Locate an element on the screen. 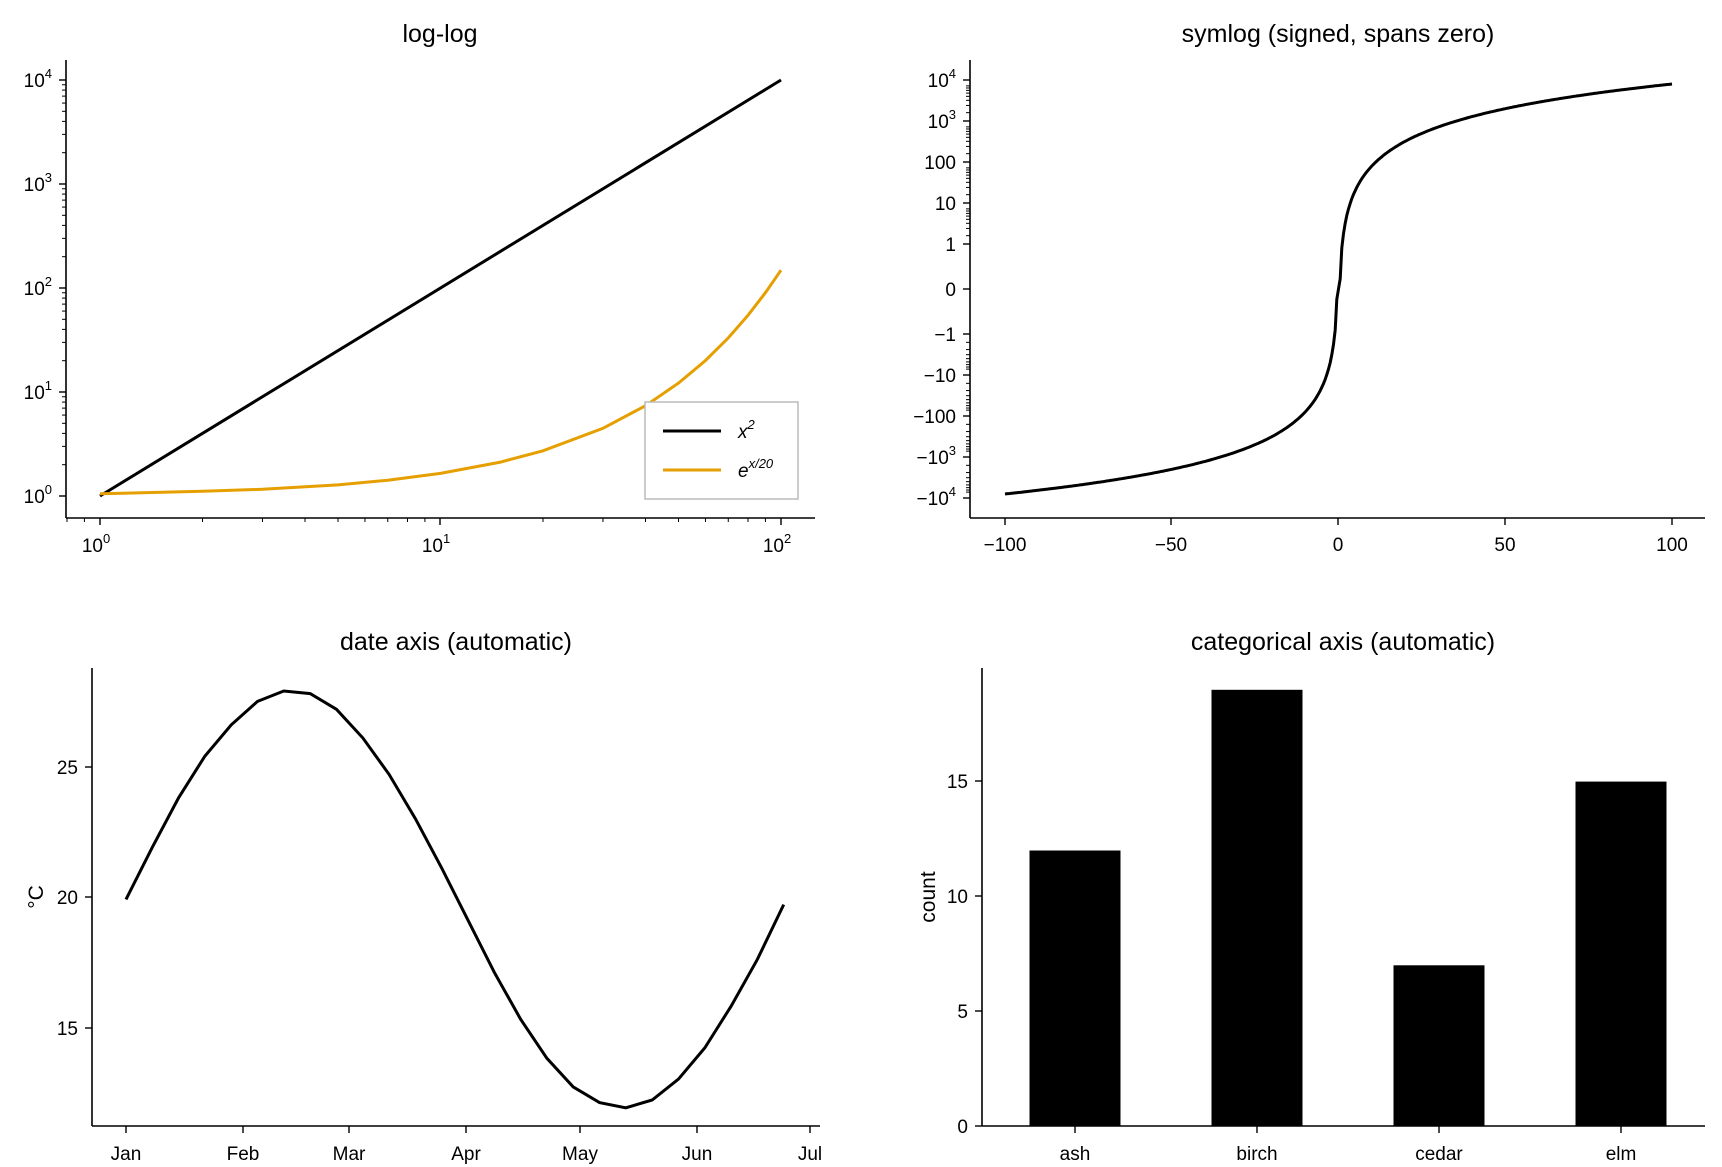 This screenshot has height=1167, width=1722. bar-ash is located at coordinates (1075, 988).